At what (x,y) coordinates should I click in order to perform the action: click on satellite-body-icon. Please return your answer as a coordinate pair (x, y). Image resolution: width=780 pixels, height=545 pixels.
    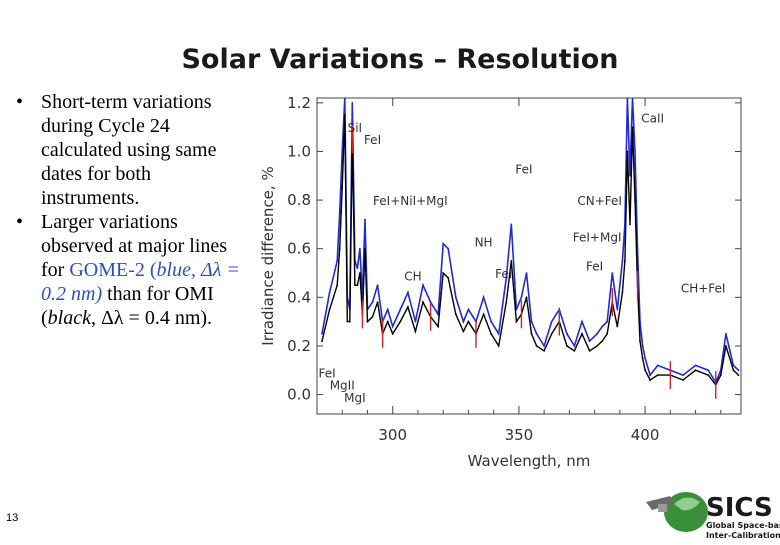
    Looking at the image, I should click on (662, 508).